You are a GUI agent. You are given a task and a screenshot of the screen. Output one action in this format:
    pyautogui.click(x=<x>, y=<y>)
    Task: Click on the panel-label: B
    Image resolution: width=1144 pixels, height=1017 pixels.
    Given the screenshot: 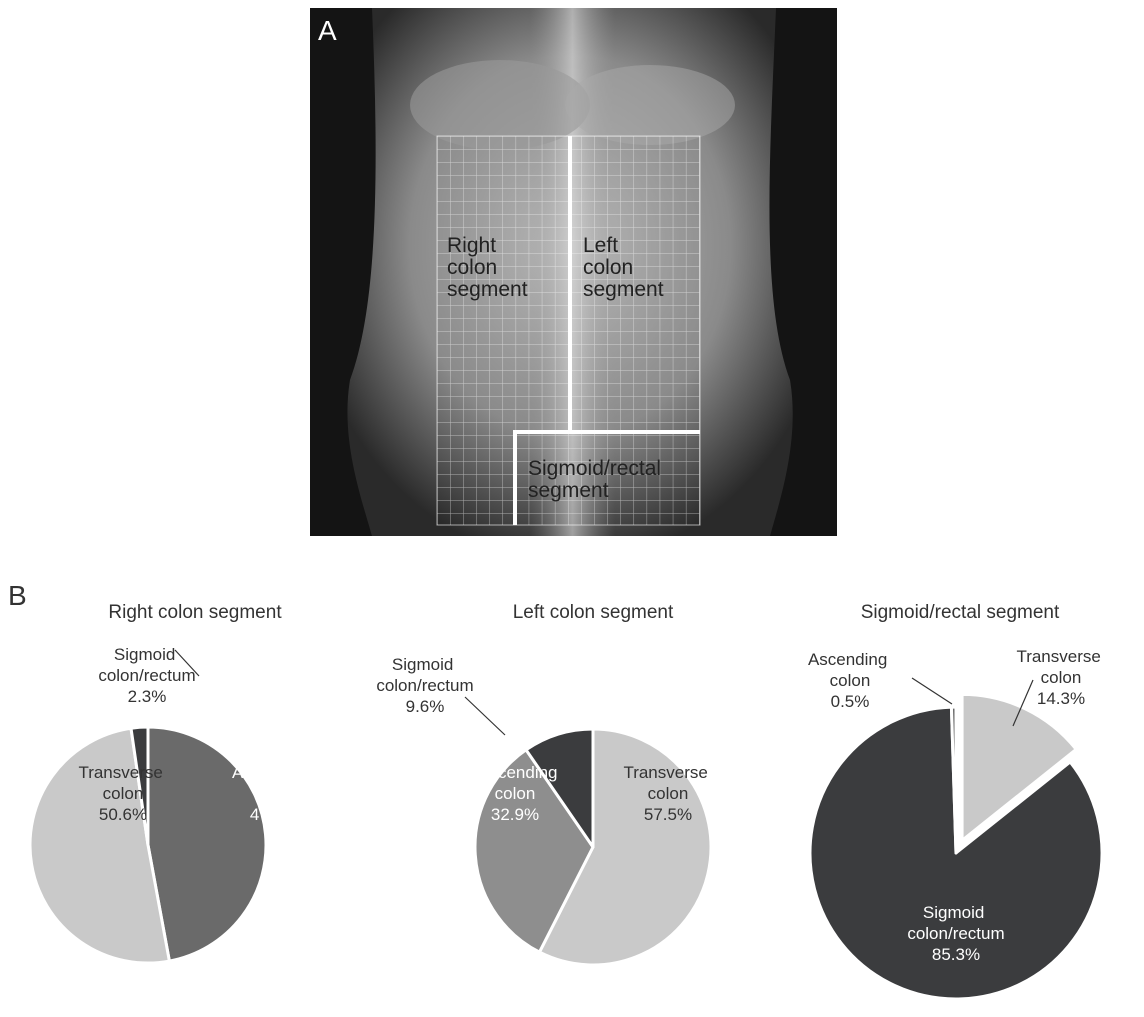 What is the action you would take?
    pyautogui.click(x=17, y=595)
    